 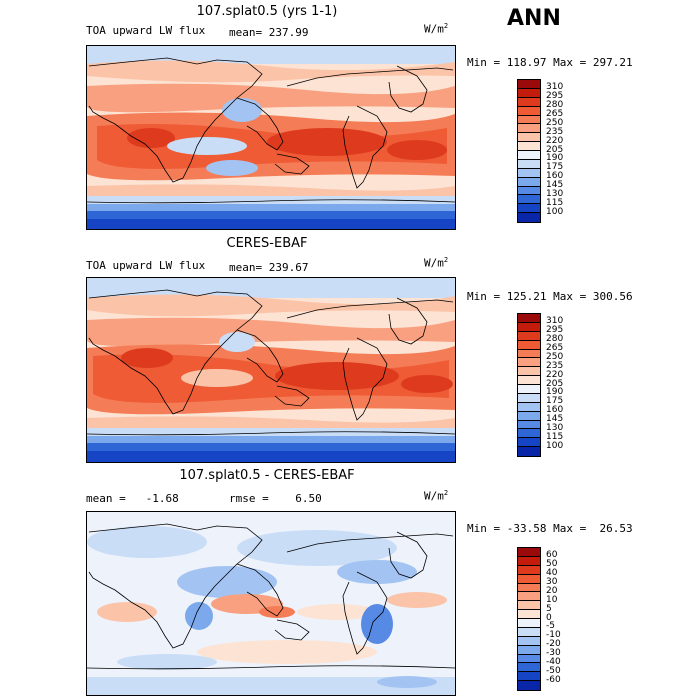 I want to click on colorbar-tick-label: 50, so click(x=552, y=564).